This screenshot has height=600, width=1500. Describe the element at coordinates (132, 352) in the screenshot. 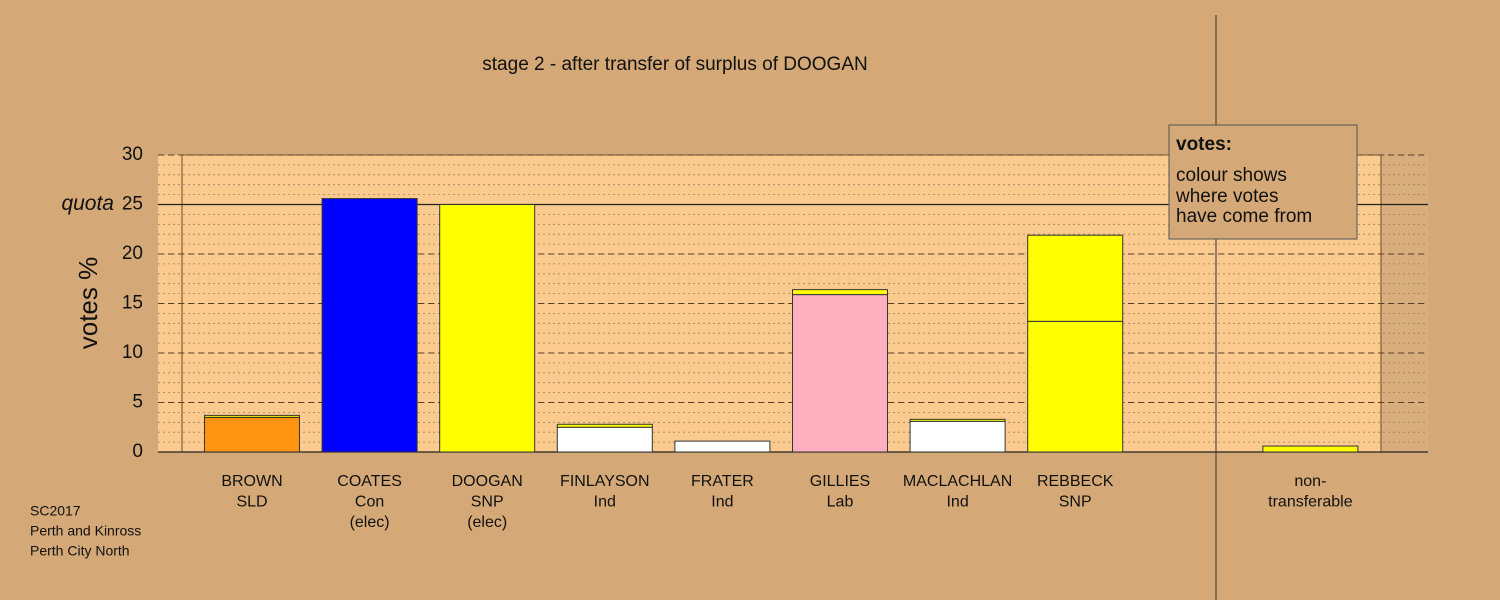

I see `y-tick-label: 10` at that location.